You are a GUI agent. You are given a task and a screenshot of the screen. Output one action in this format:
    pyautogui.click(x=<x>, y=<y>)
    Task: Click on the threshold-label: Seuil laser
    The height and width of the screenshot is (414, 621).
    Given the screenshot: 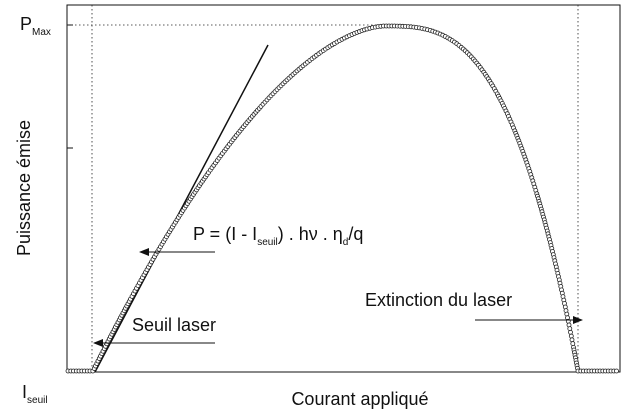 What is the action you would take?
    pyautogui.click(x=174, y=325)
    